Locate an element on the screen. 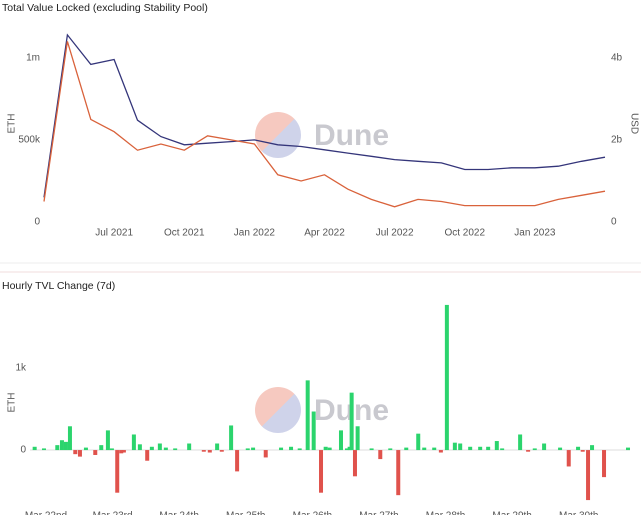 The height and width of the screenshot is (520, 641). x-tick-label: Jul 2022 is located at coordinates (395, 233).